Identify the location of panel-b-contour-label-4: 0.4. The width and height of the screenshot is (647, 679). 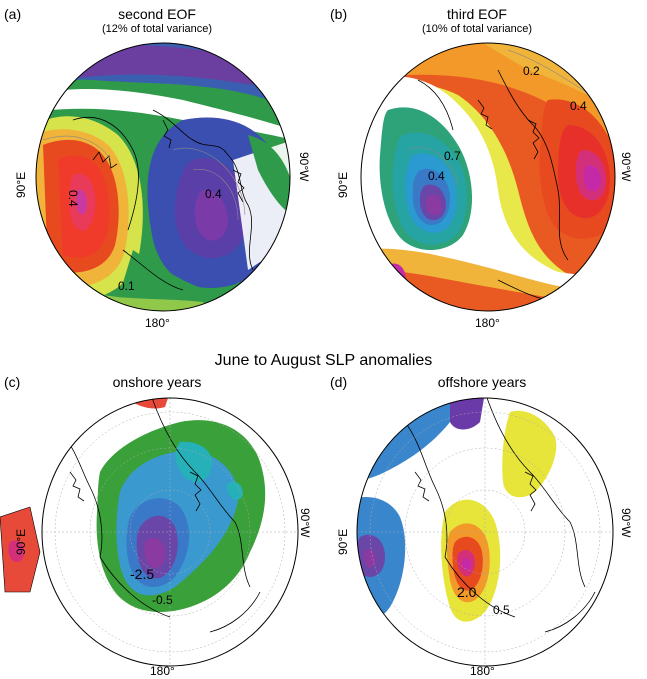
(436, 176).